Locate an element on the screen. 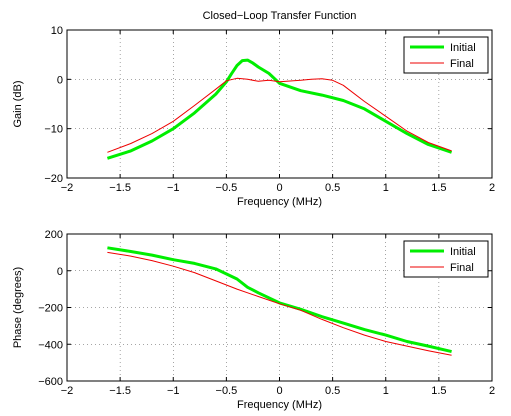 Image resolution: width=511 pixels, height=416 pixels. y-tick-label: −600 is located at coordinates (50, 382).